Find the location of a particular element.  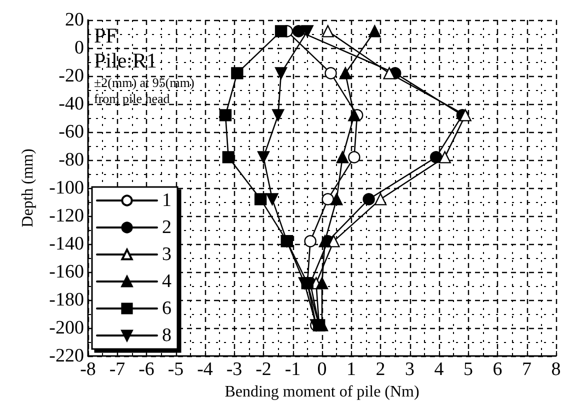

x-tick-label: -7 is located at coordinates (117, 369).